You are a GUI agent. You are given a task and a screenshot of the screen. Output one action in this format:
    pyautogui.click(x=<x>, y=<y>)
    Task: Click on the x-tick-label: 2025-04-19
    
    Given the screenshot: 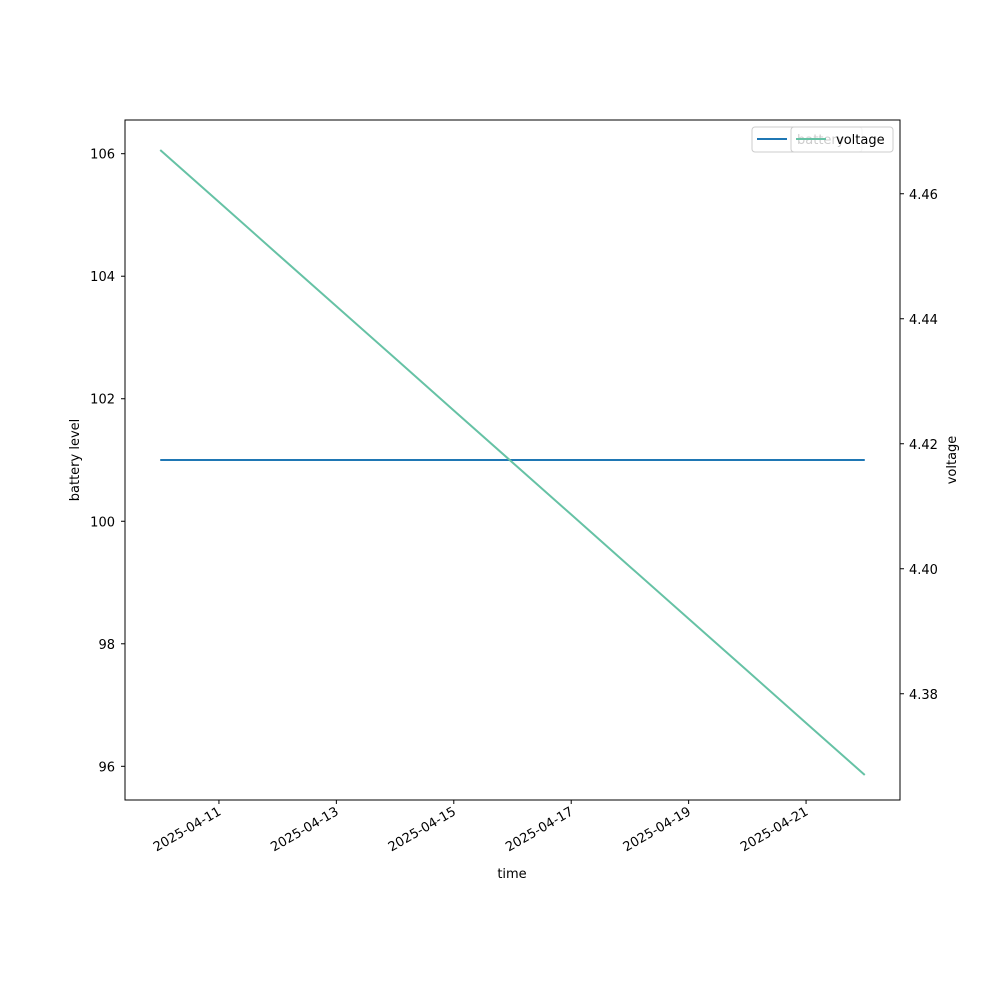 What is the action you would take?
    pyautogui.click(x=657, y=829)
    